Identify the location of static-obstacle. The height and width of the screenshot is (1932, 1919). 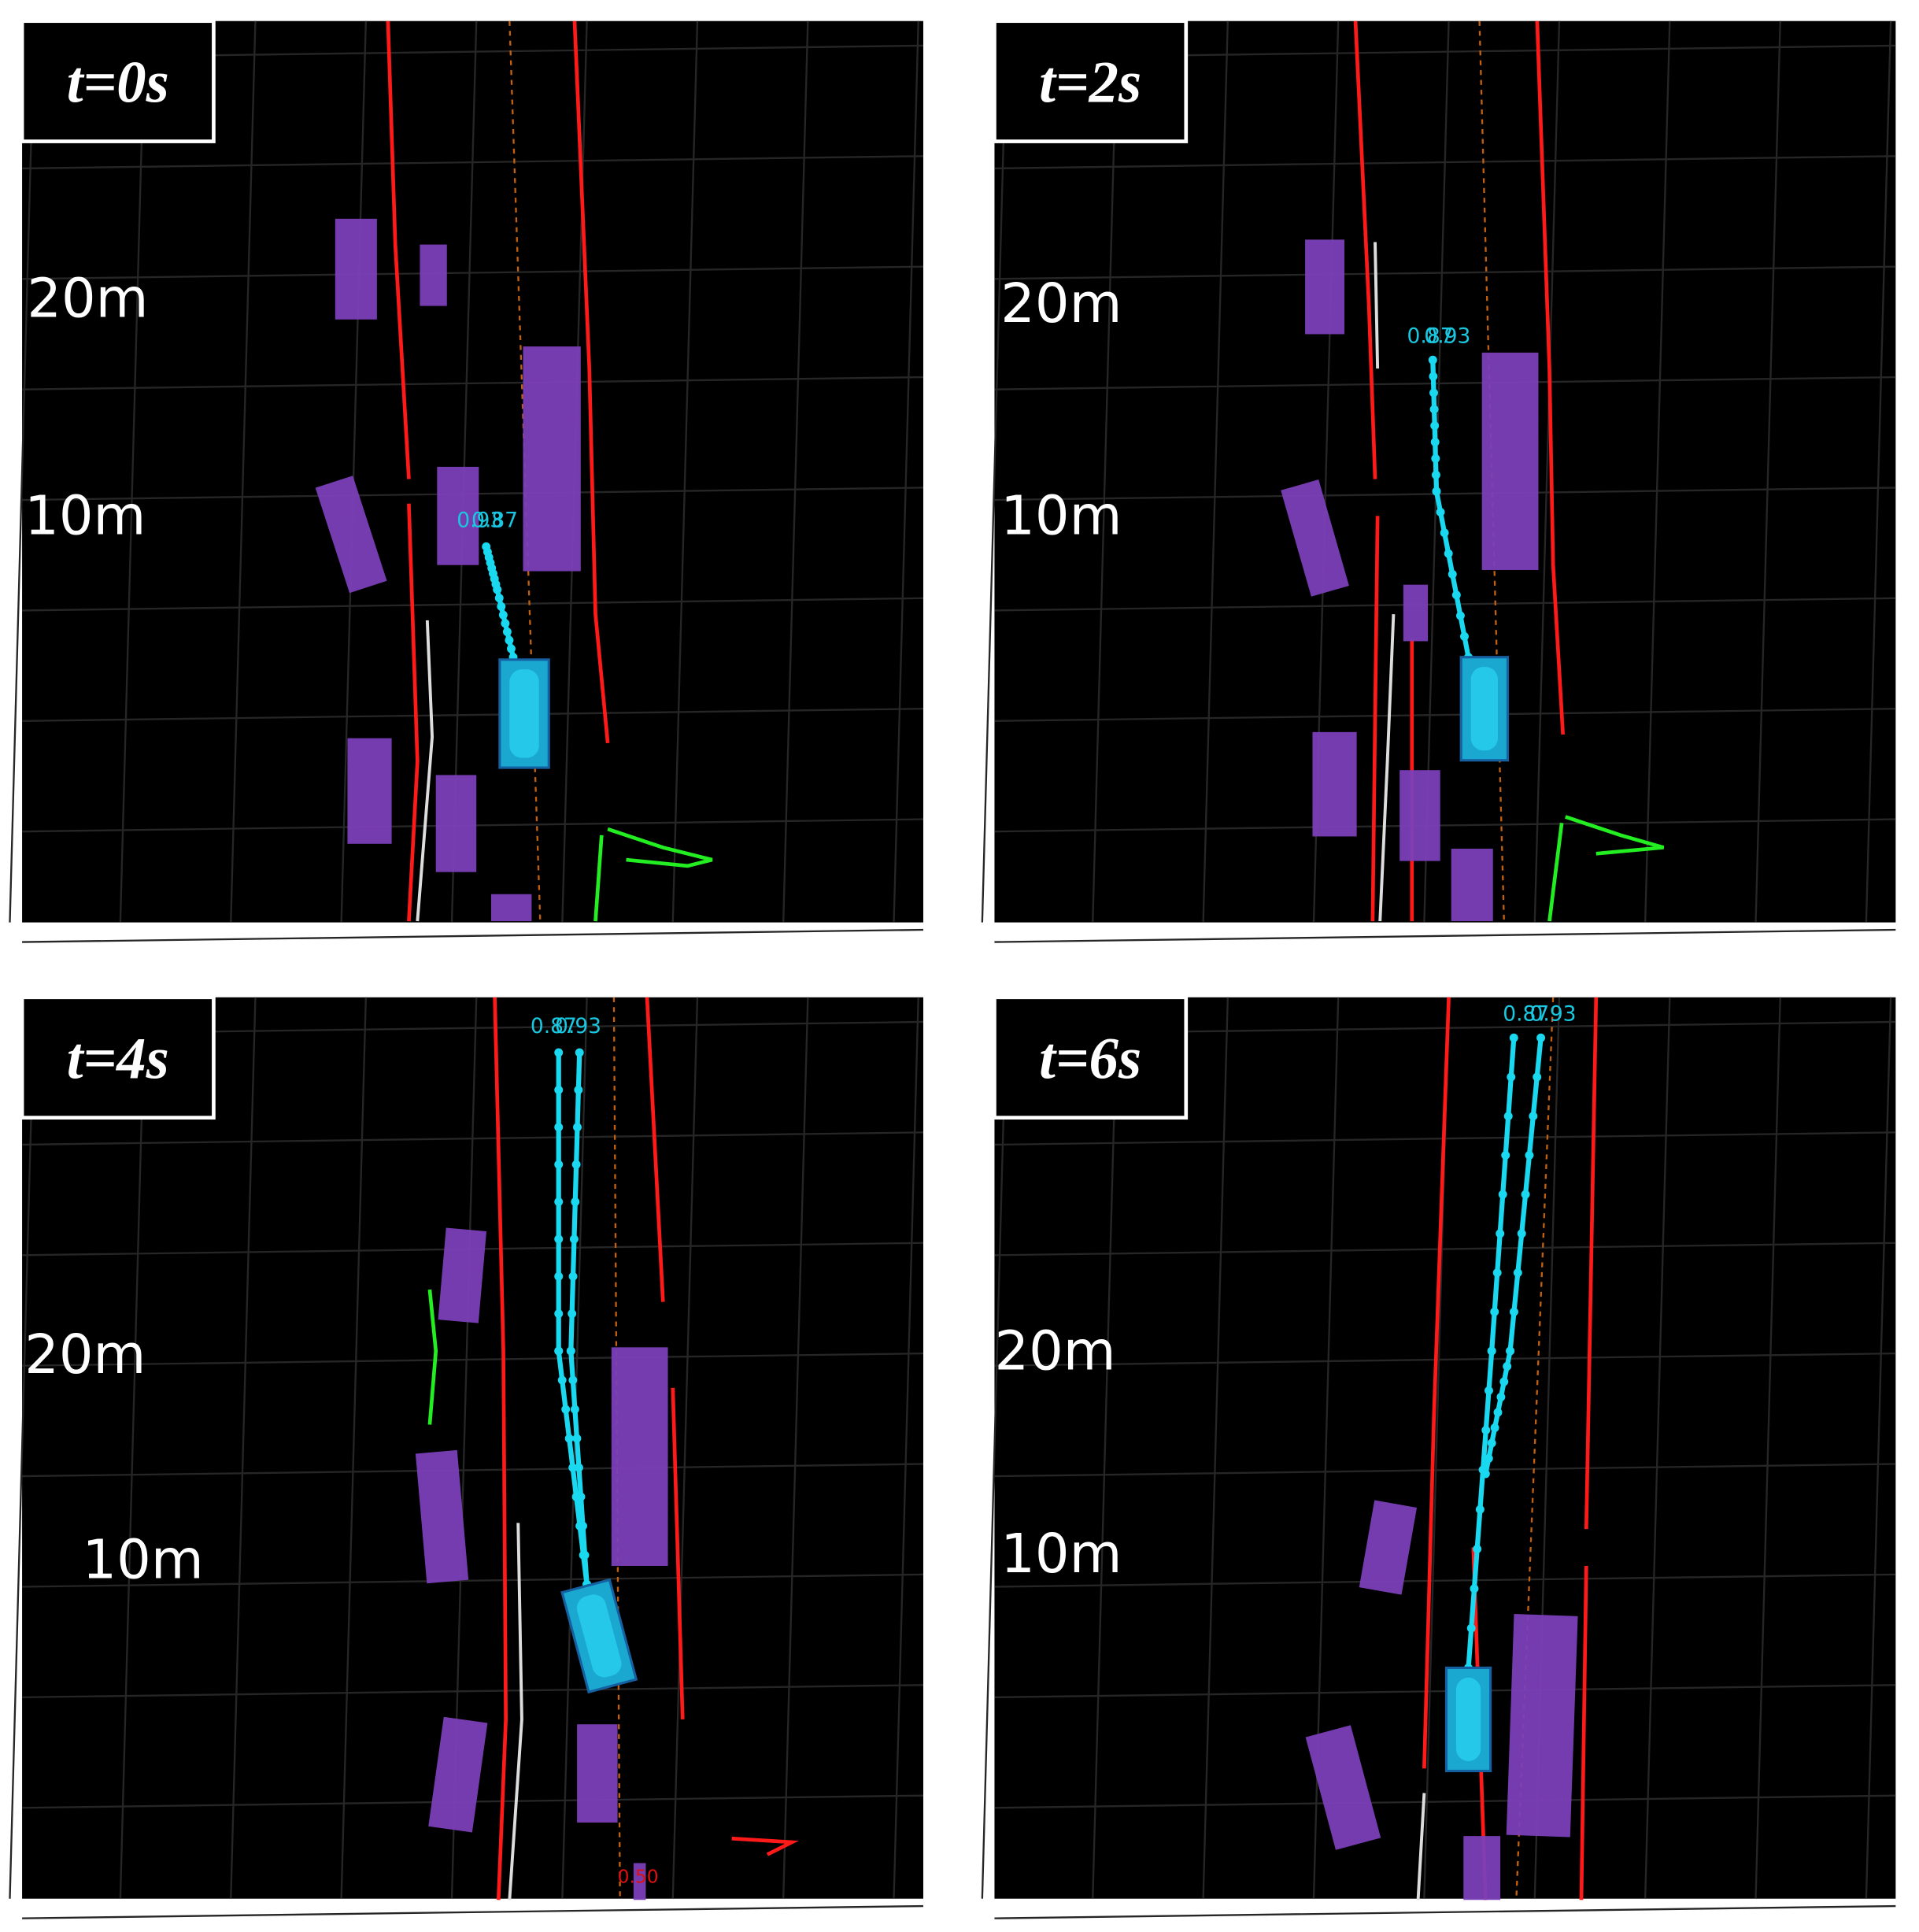
(432, 1357).